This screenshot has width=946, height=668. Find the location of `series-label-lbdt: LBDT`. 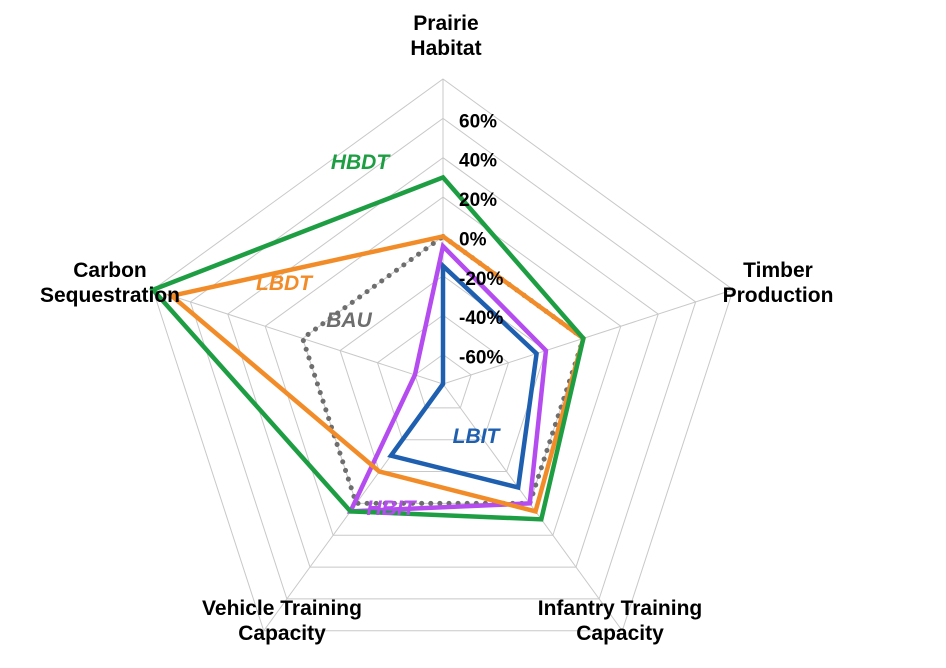

series-label-lbdt: LBDT is located at coordinates (285, 283).